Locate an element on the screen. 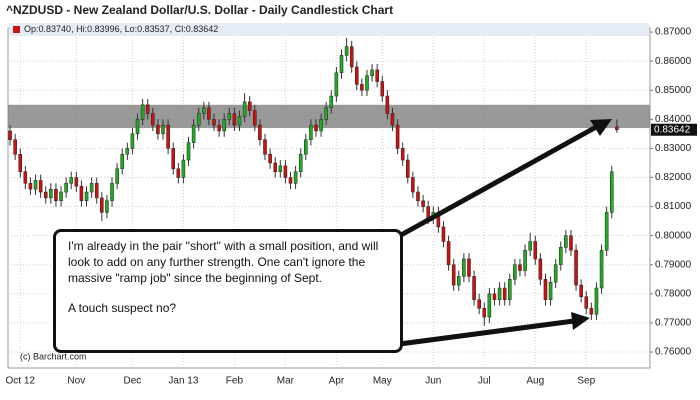 The height and width of the screenshot is (400, 700). resistance-band is located at coordinates (329, 116).